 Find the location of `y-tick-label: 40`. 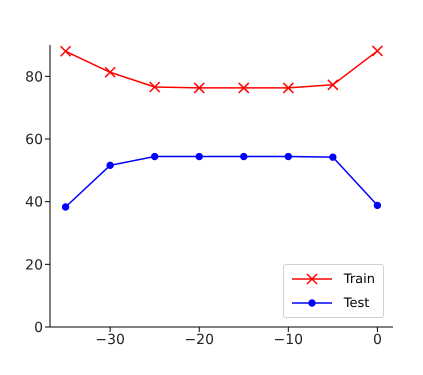

y-tick-label: 40 is located at coordinates (34, 202).